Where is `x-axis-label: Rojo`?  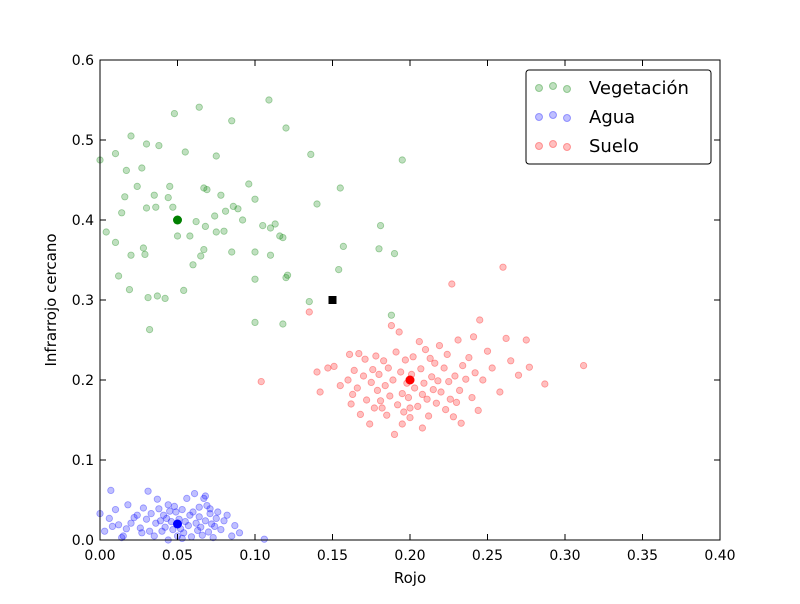 x-axis-label: Rojo is located at coordinates (410, 578).